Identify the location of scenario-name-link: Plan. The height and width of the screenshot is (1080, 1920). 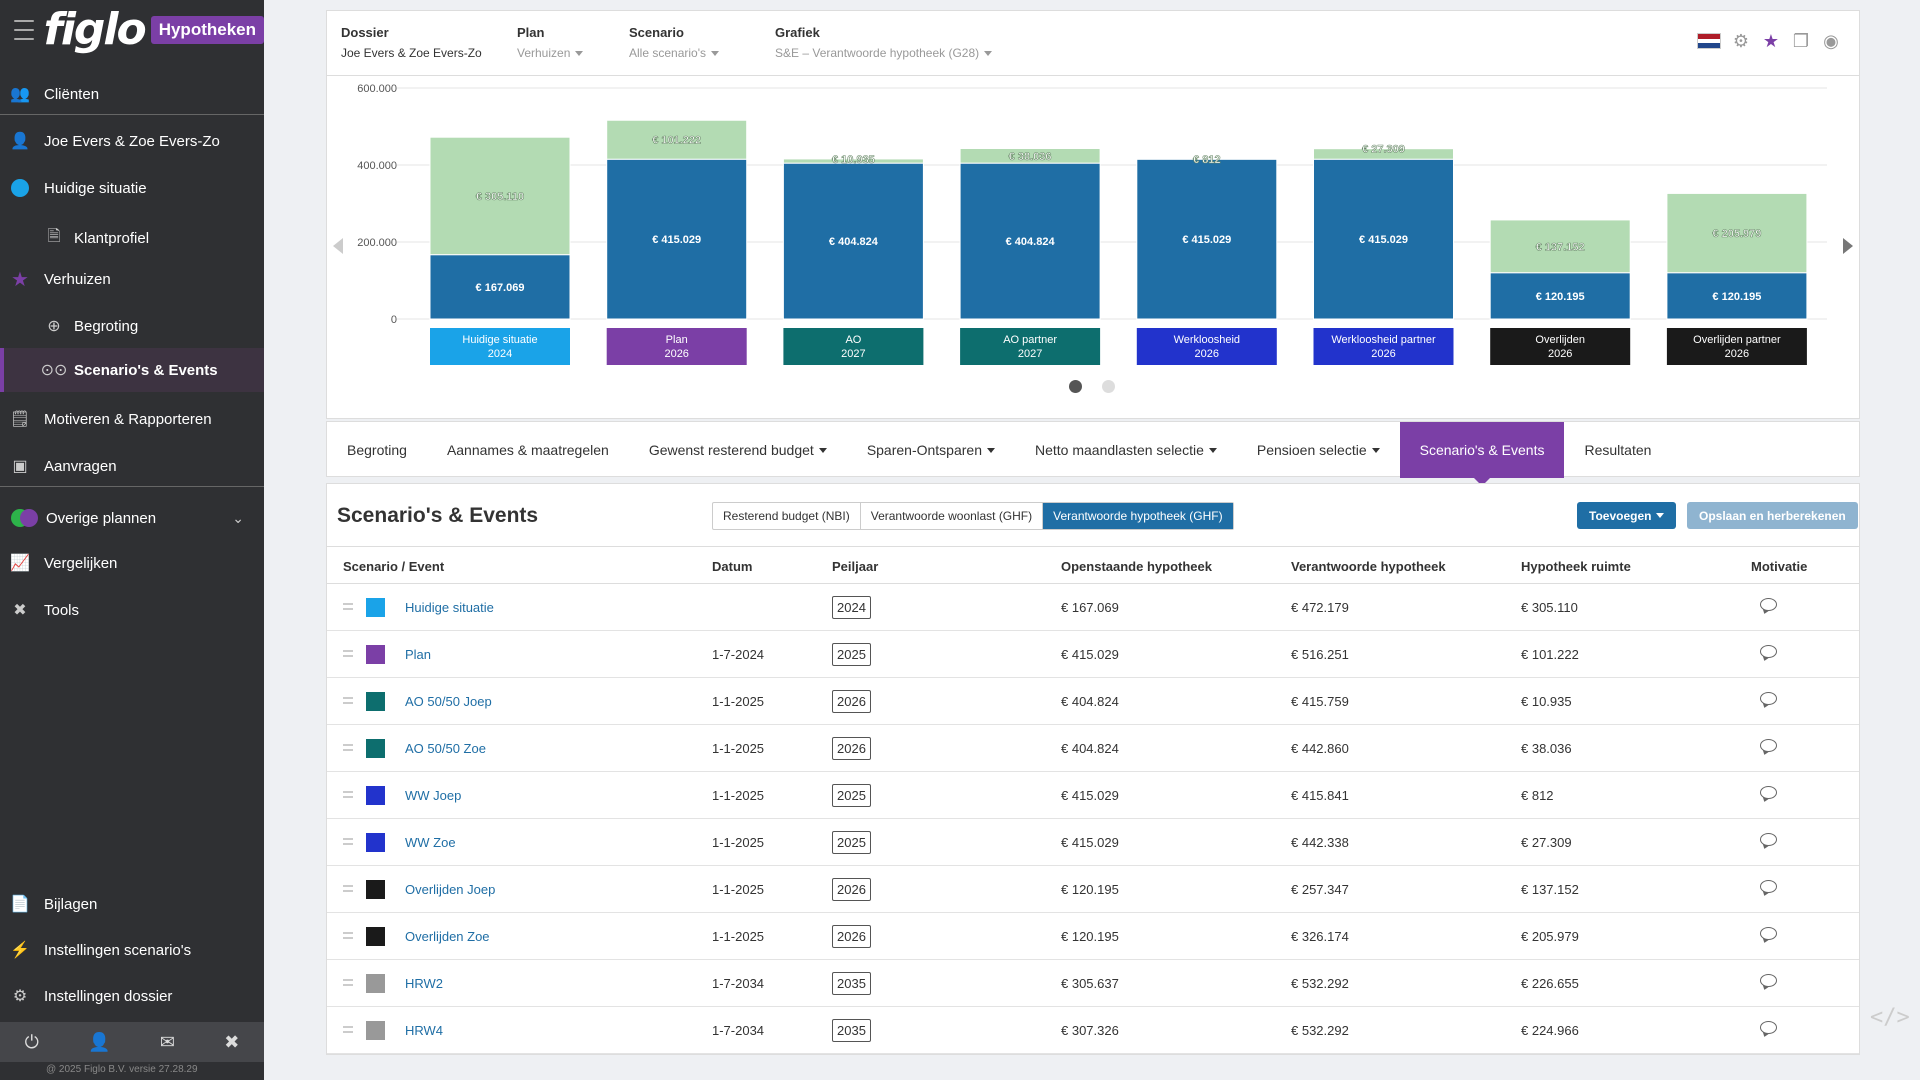
(418, 654).